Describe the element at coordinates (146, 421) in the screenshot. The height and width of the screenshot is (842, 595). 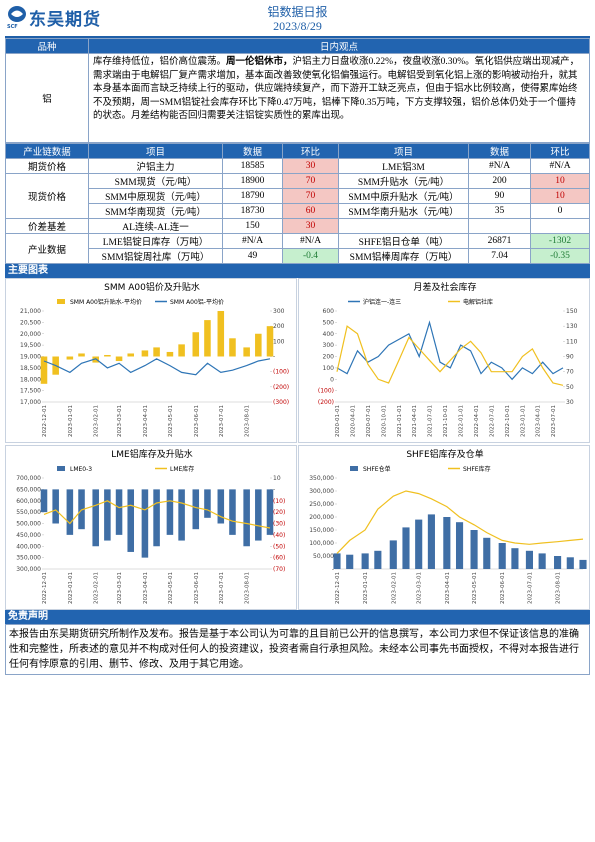
I see `x-tick-label: 2023-04-01` at that location.